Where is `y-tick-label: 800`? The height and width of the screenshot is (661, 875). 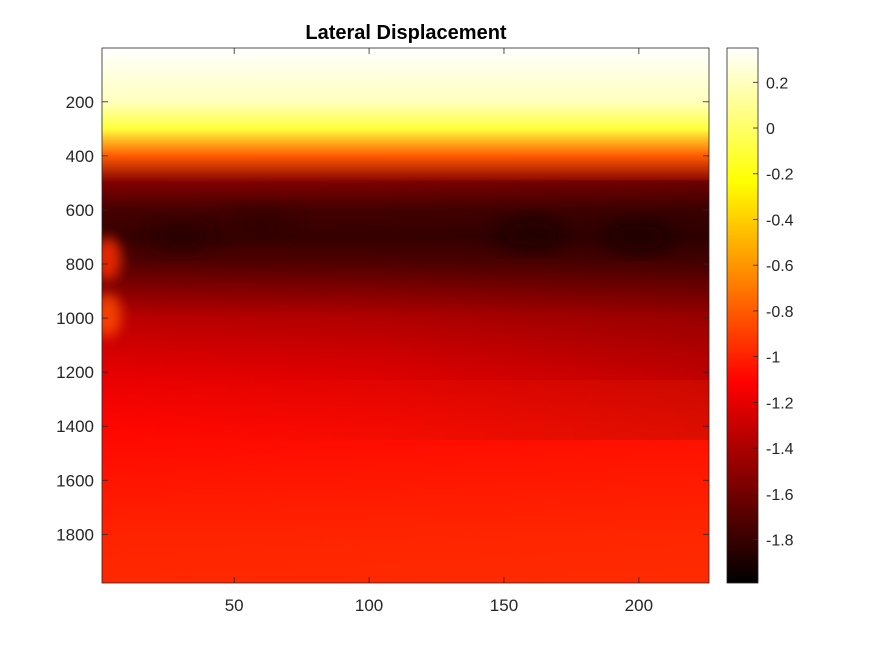
y-tick-label: 800 is located at coordinates (80, 264).